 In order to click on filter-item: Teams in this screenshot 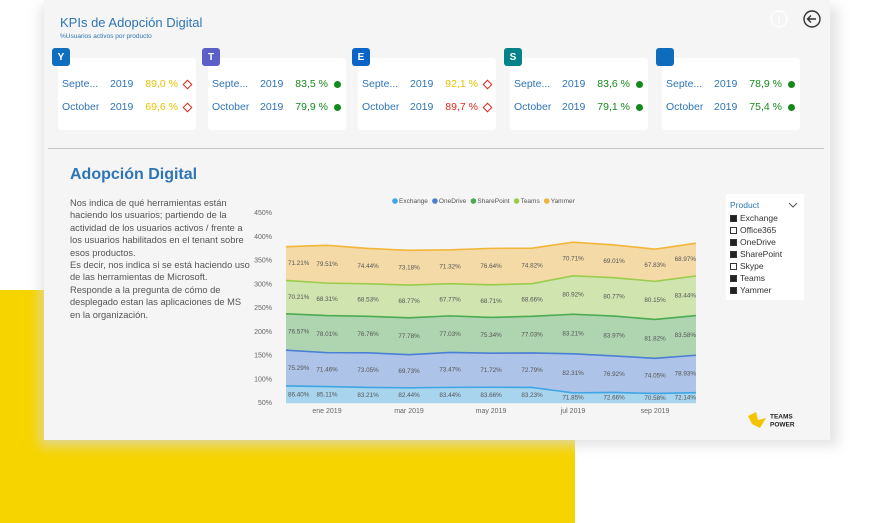, I will do `click(747, 278)`.